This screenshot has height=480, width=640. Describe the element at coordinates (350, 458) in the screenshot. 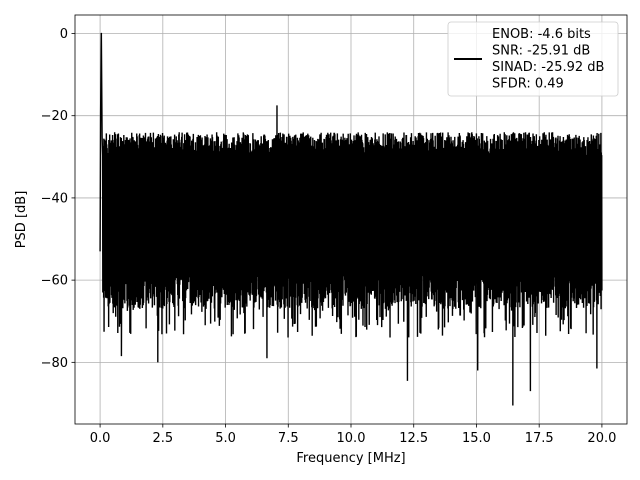

I see `x-axis-label: Frequency [MHz]` at that location.